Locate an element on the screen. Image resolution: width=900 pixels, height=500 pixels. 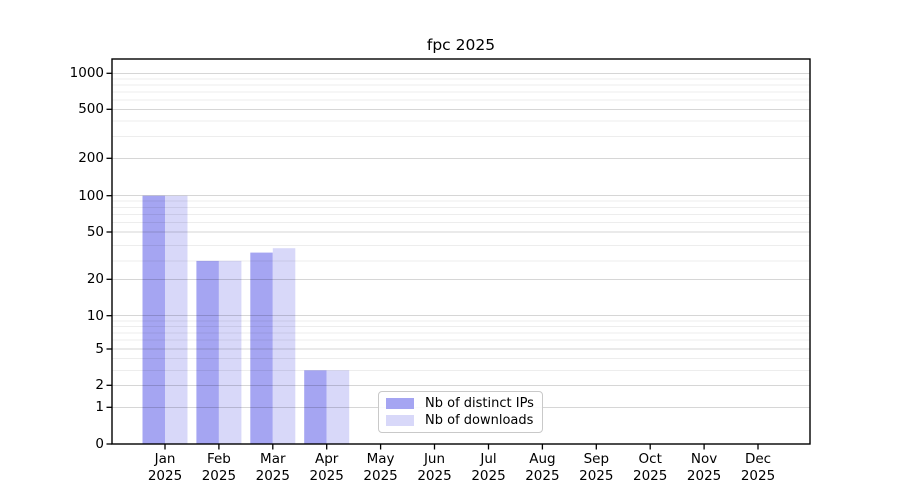
y-tick-label: 50 is located at coordinates (95, 232).